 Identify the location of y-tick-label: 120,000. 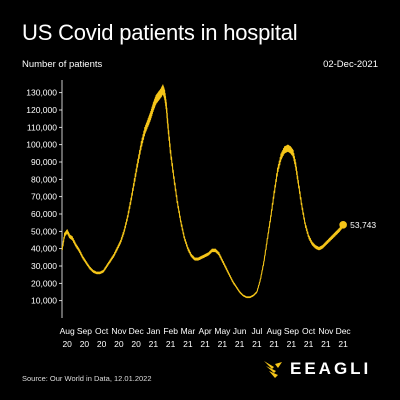
(41, 110).